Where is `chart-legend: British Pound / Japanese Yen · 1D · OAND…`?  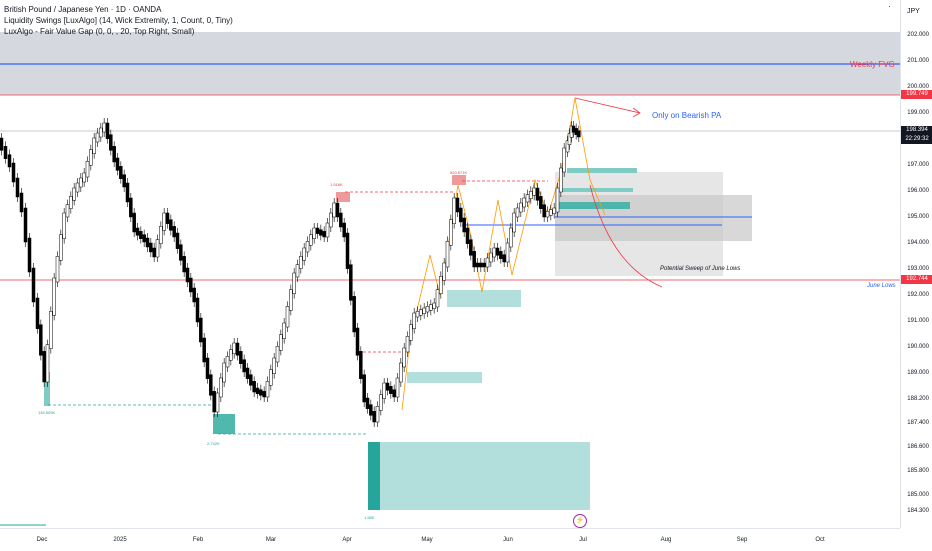 chart-legend: British Pound / Japanese Yen · 1D · OAND… is located at coordinates (118, 20).